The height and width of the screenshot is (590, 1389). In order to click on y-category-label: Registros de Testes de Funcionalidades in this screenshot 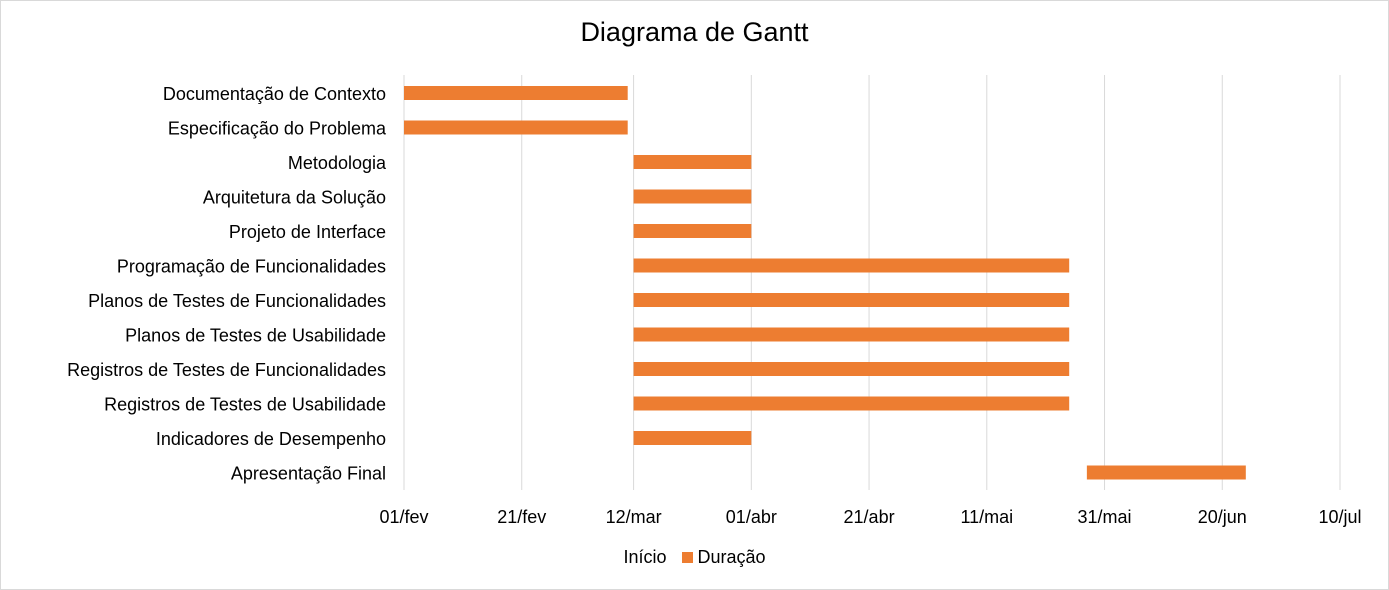, I will do `click(226, 370)`.